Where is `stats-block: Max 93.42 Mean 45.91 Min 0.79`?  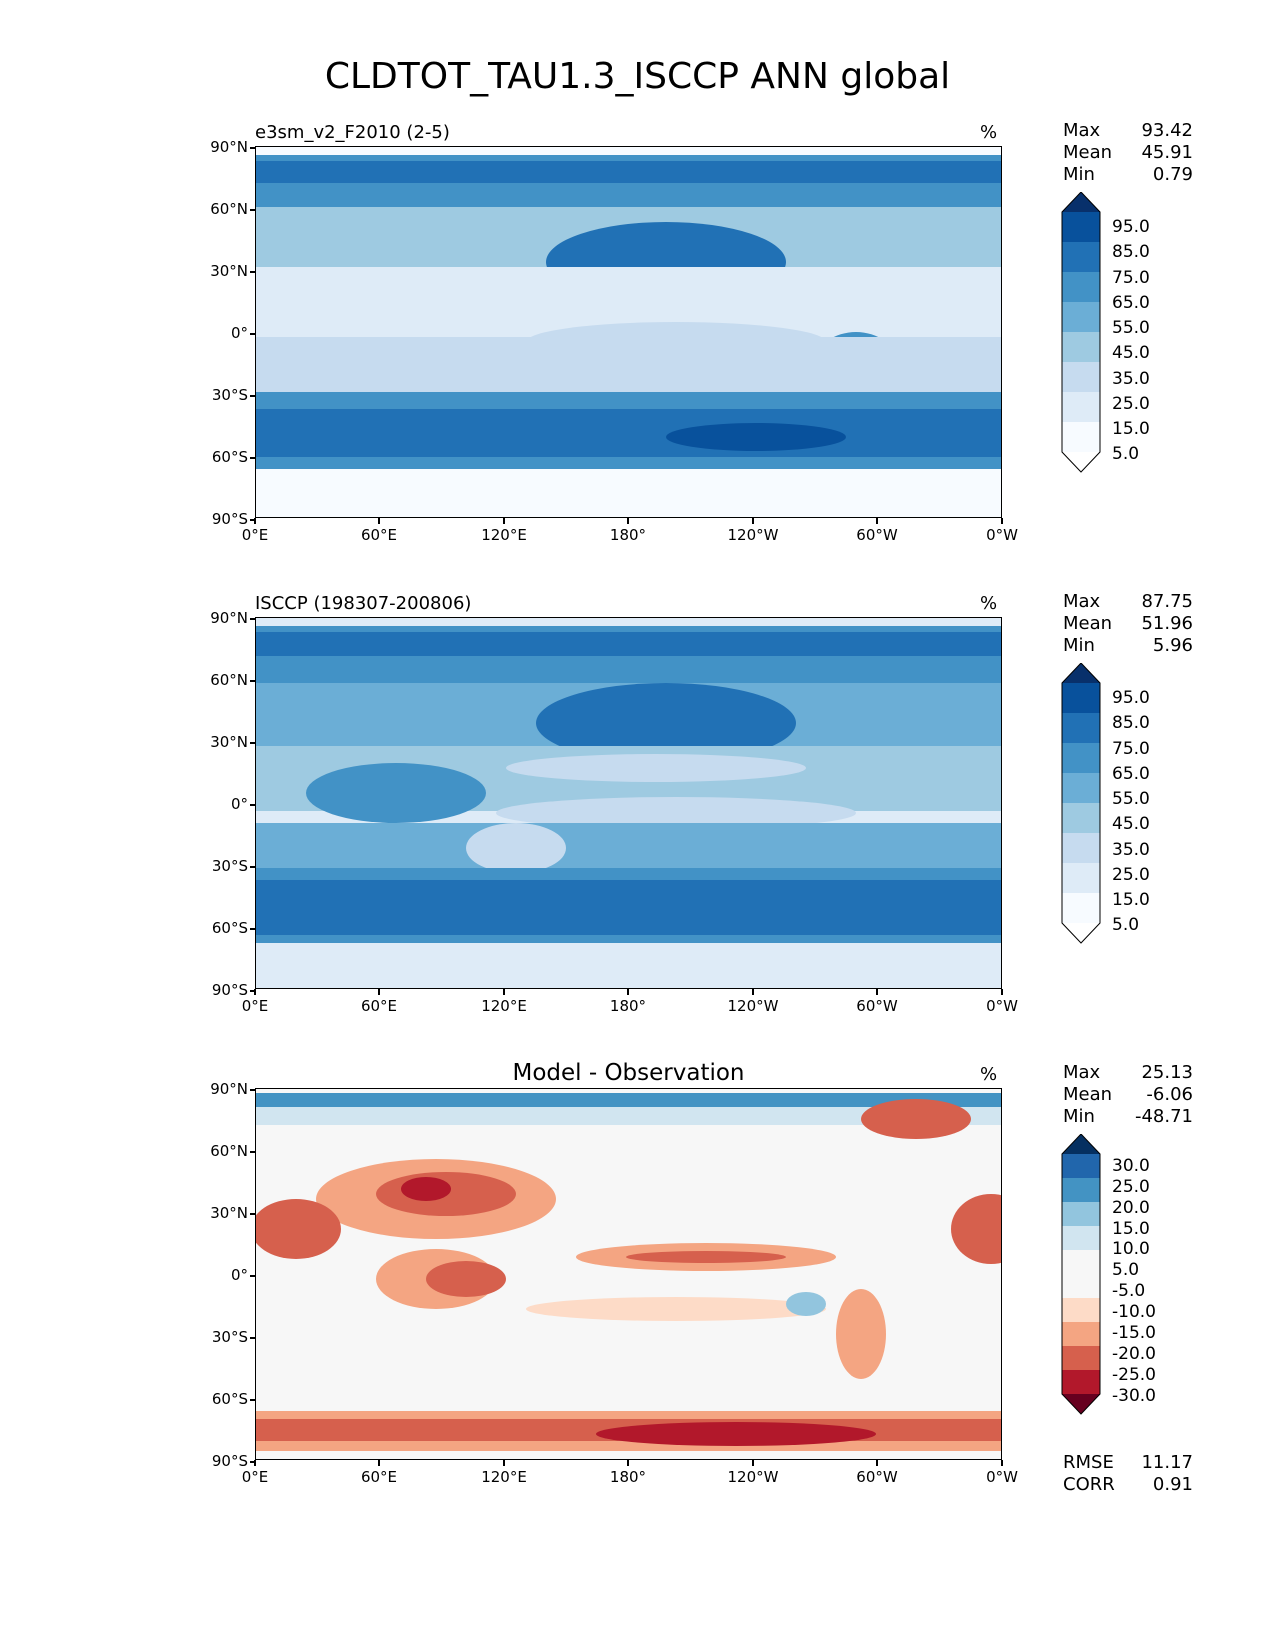 stats-block: Max 93.42 Mean 45.91 Min 0.79 is located at coordinates (1128, 153).